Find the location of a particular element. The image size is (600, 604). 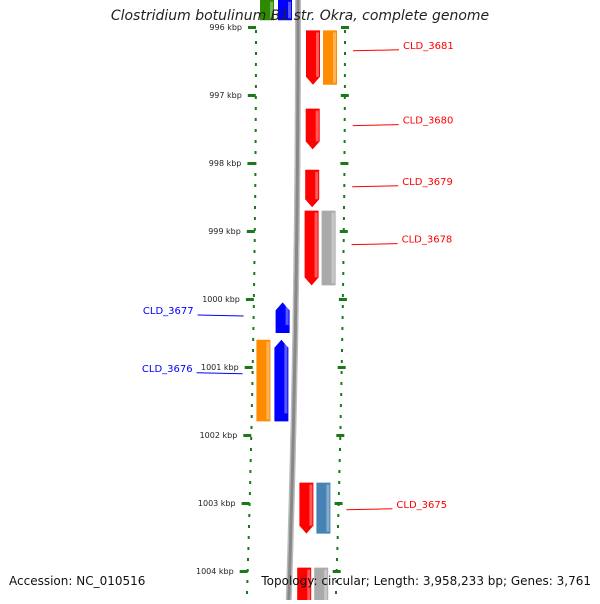

kbp-tick-label: 1002 kbp is located at coordinates (219, 435).